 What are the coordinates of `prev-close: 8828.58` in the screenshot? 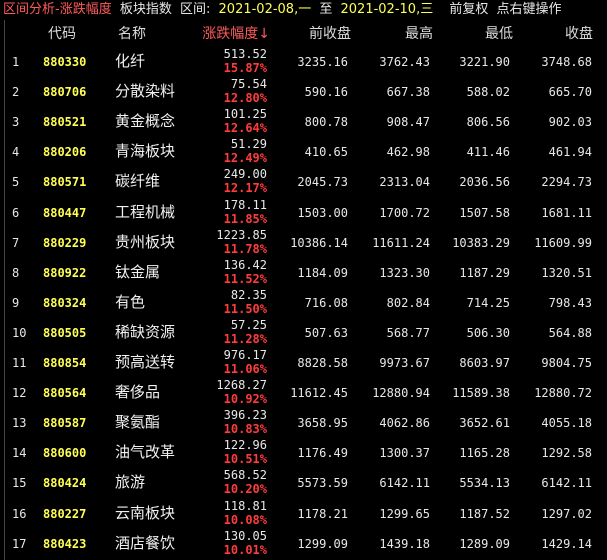 It's located at (322, 363).